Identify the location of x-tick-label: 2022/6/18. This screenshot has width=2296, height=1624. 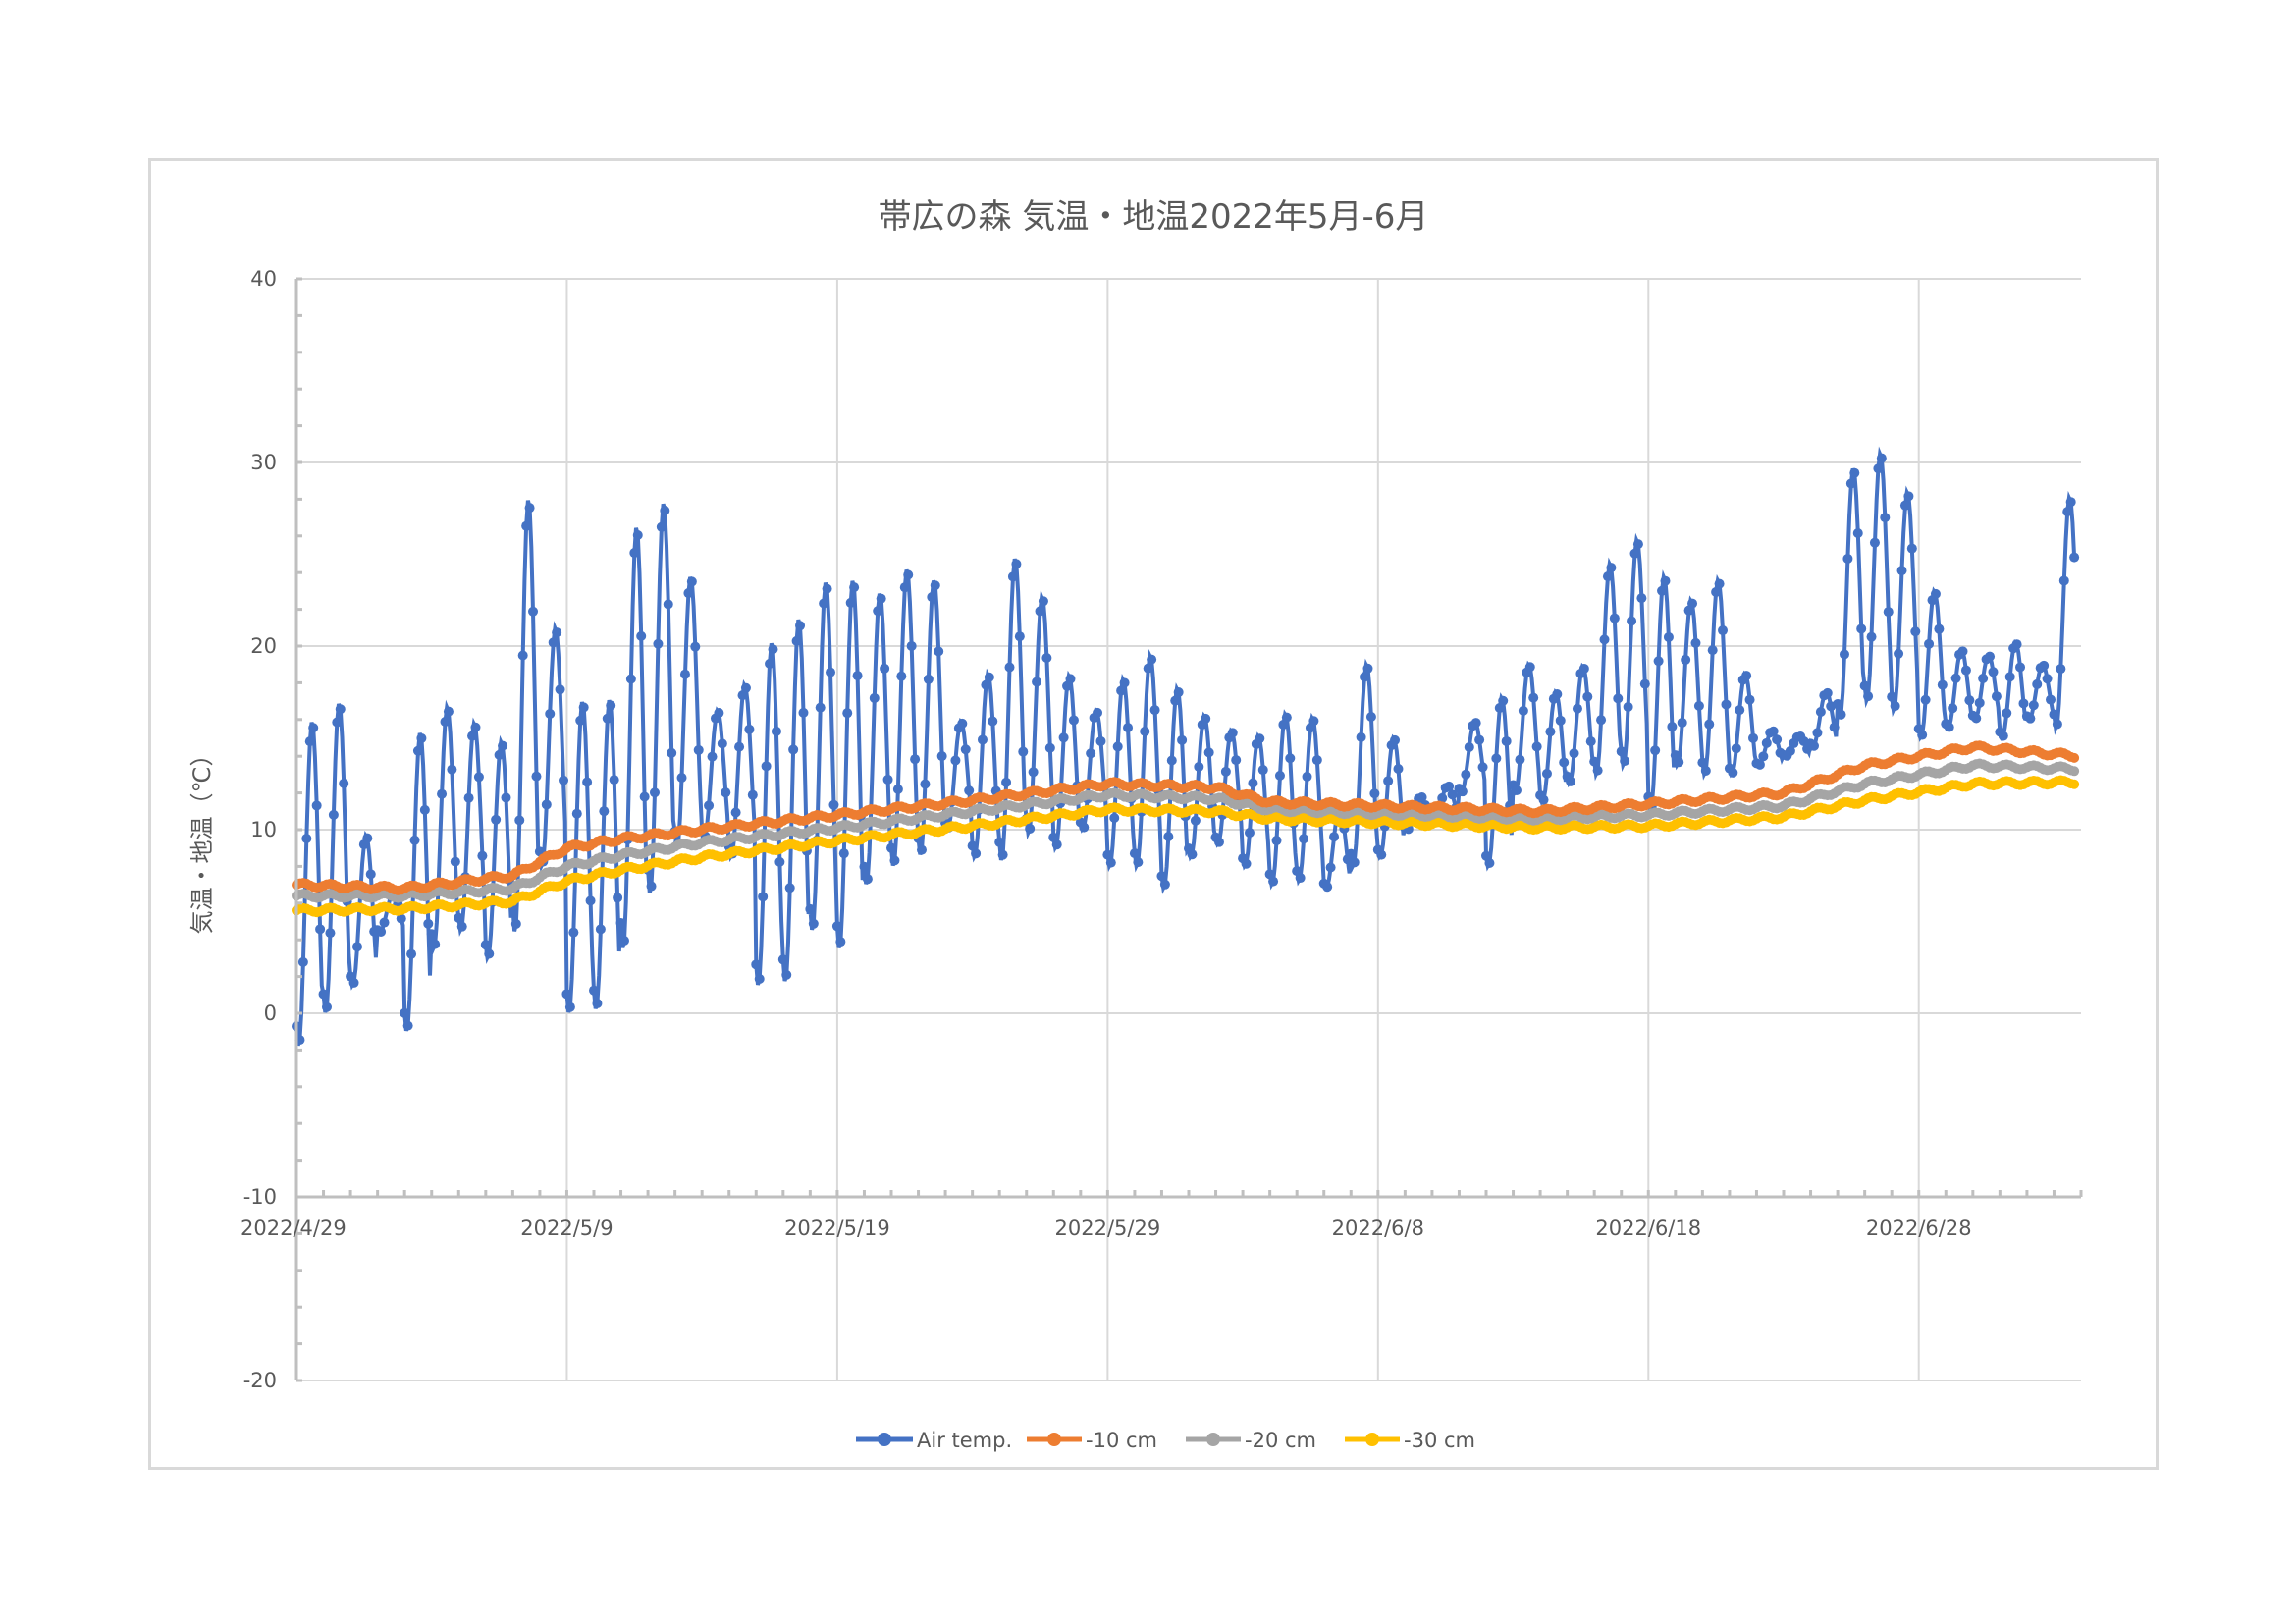
(1648, 1228).